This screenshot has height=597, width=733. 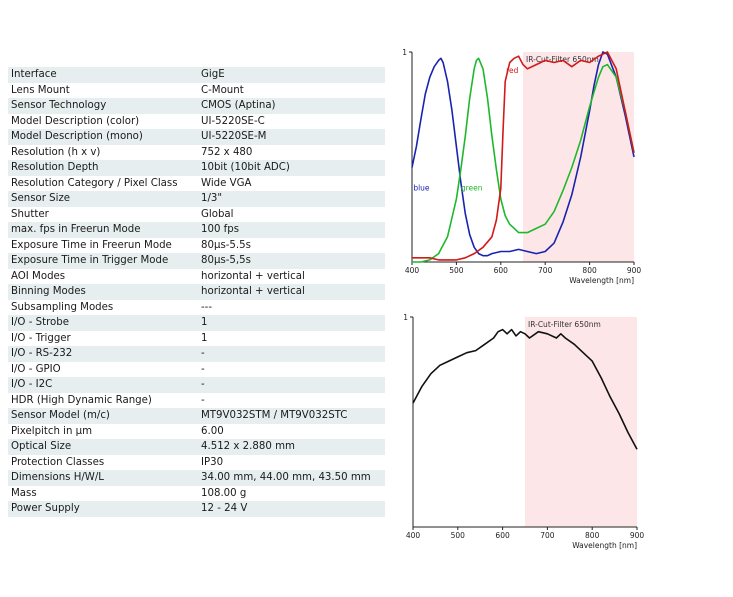 What do you see at coordinates (291, 416) in the screenshot?
I see `spec-value: MT9V032STM / MT9V032STC` at bounding box center [291, 416].